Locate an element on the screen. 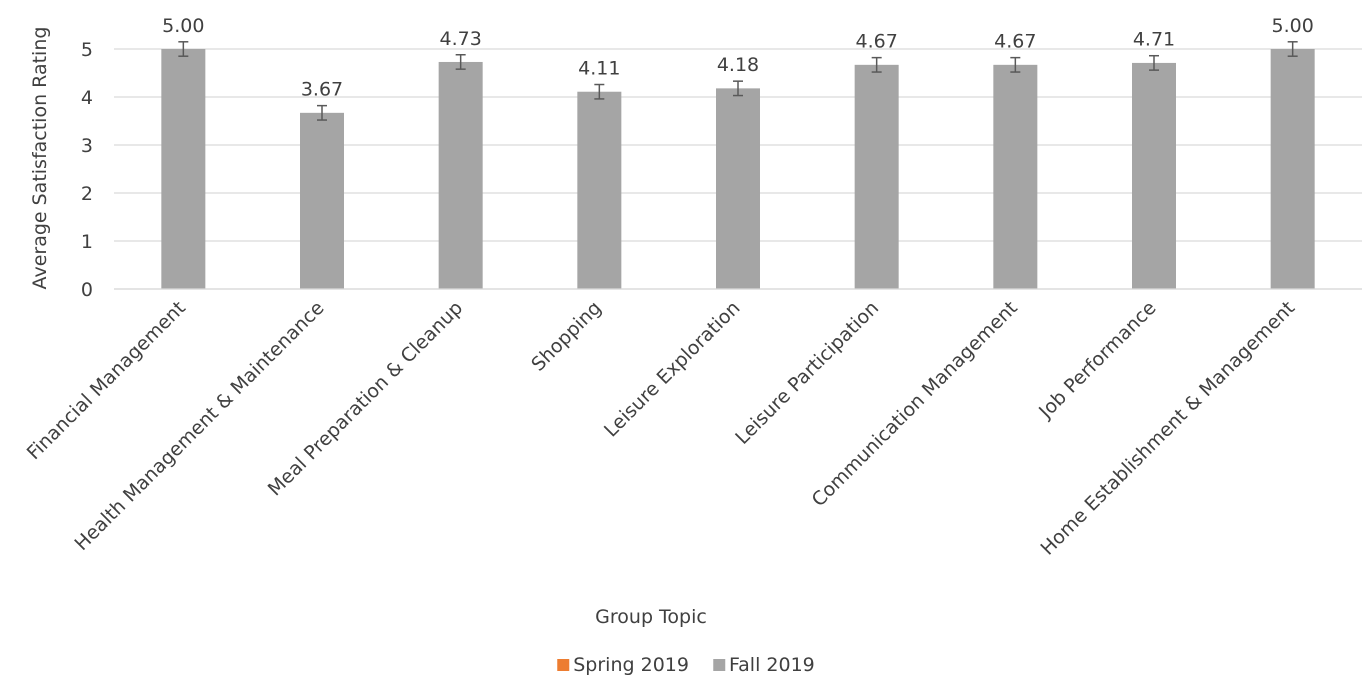 This screenshot has width=1362, height=680. legend-label-fall-2019: Fall 2019 is located at coordinates (771, 665).